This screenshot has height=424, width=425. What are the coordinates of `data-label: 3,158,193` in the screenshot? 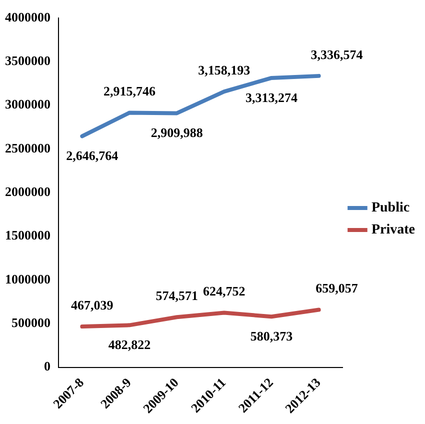 It's located at (224, 70).